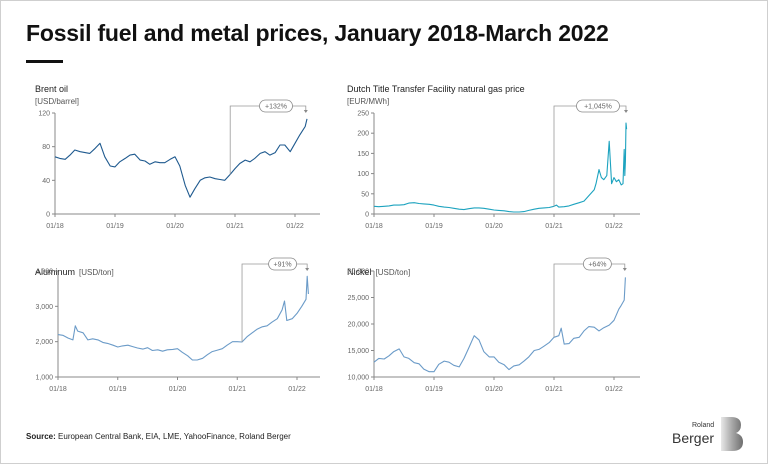 This screenshot has height=464, width=768. What do you see at coordinates (363, 154) in the screenshot?
I see `y-tick-label: 150` at bounding box center [363, 154].